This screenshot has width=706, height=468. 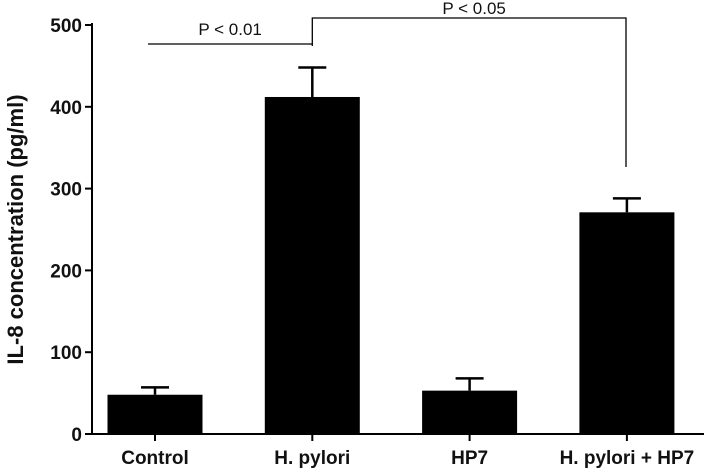 What do you see at coordinates (66, 353) in the screenshot?
I see `y-tick-label: 100` at bounding box center [66, 353].